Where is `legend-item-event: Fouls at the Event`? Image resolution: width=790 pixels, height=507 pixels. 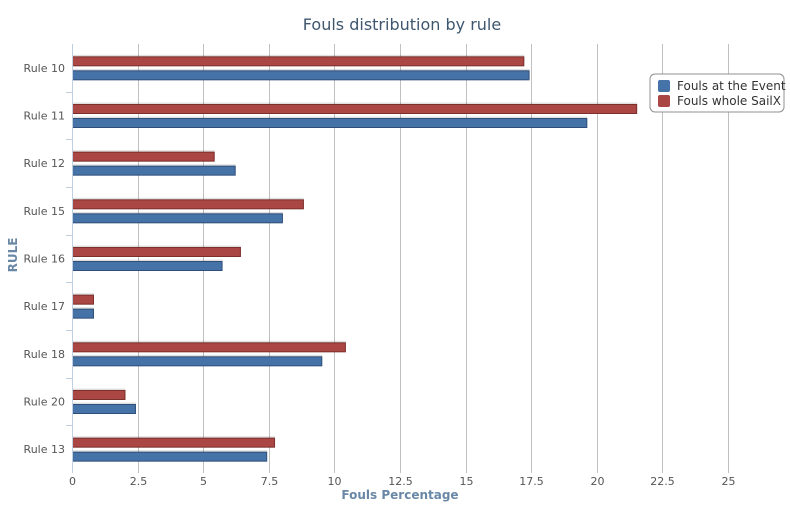 legend-item-event: Fouls at the Event is located at coordinates (722, 86).